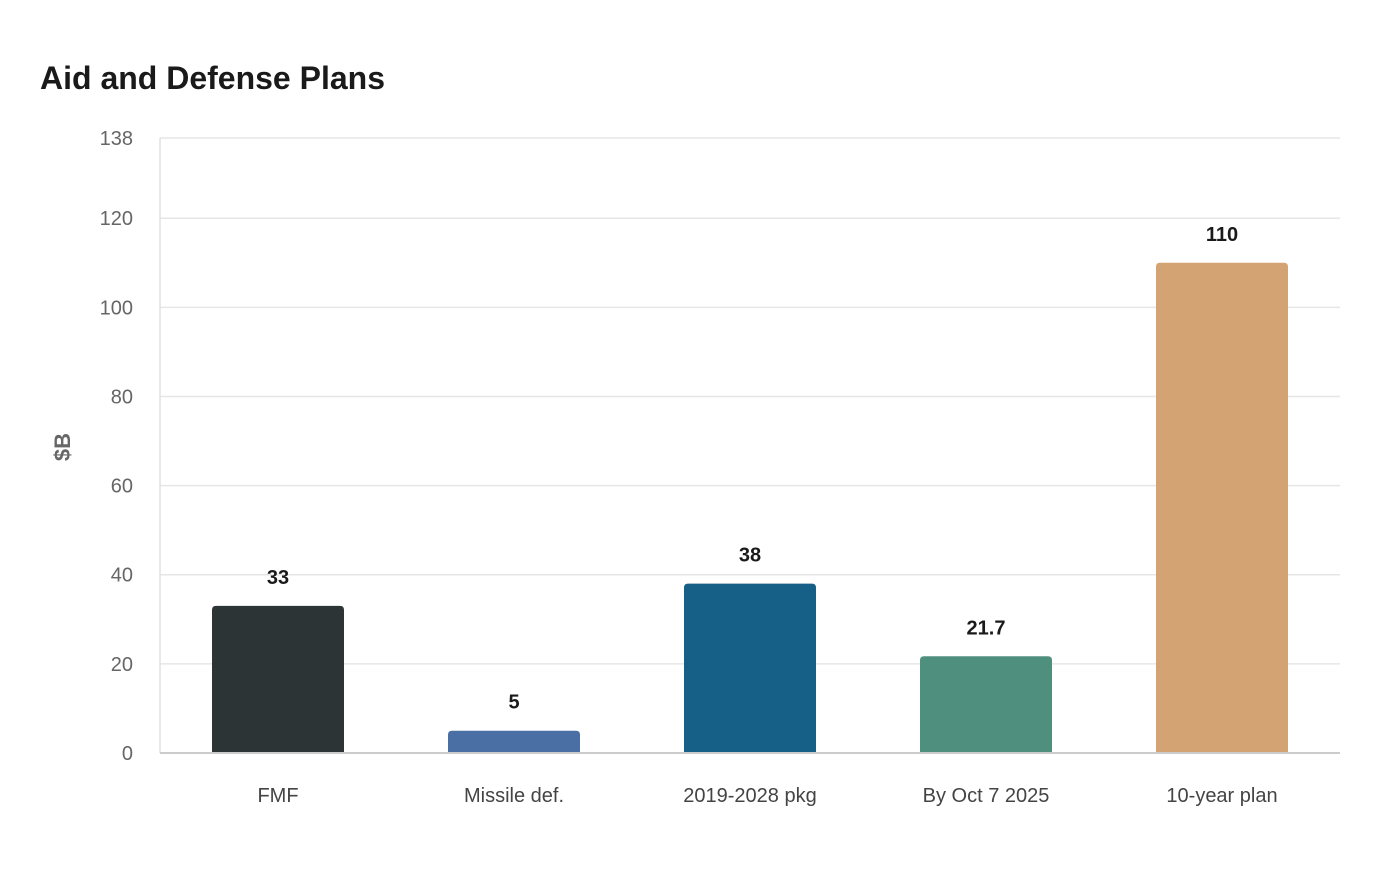 This screenshot has width=1400, height=880. What do you see at coordinates (1222, 235) in the screenshot?
I see `bar-value-label: 110` at bounding box center [1222, 235].